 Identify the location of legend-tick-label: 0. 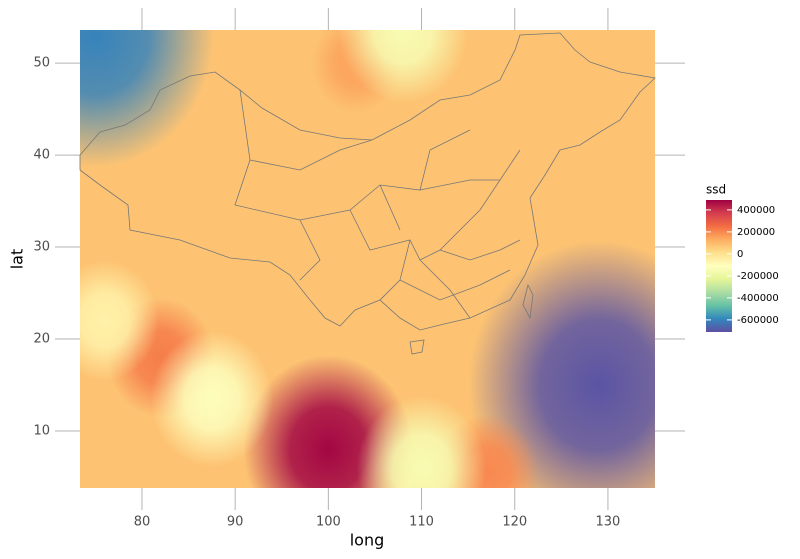
(740, 254).